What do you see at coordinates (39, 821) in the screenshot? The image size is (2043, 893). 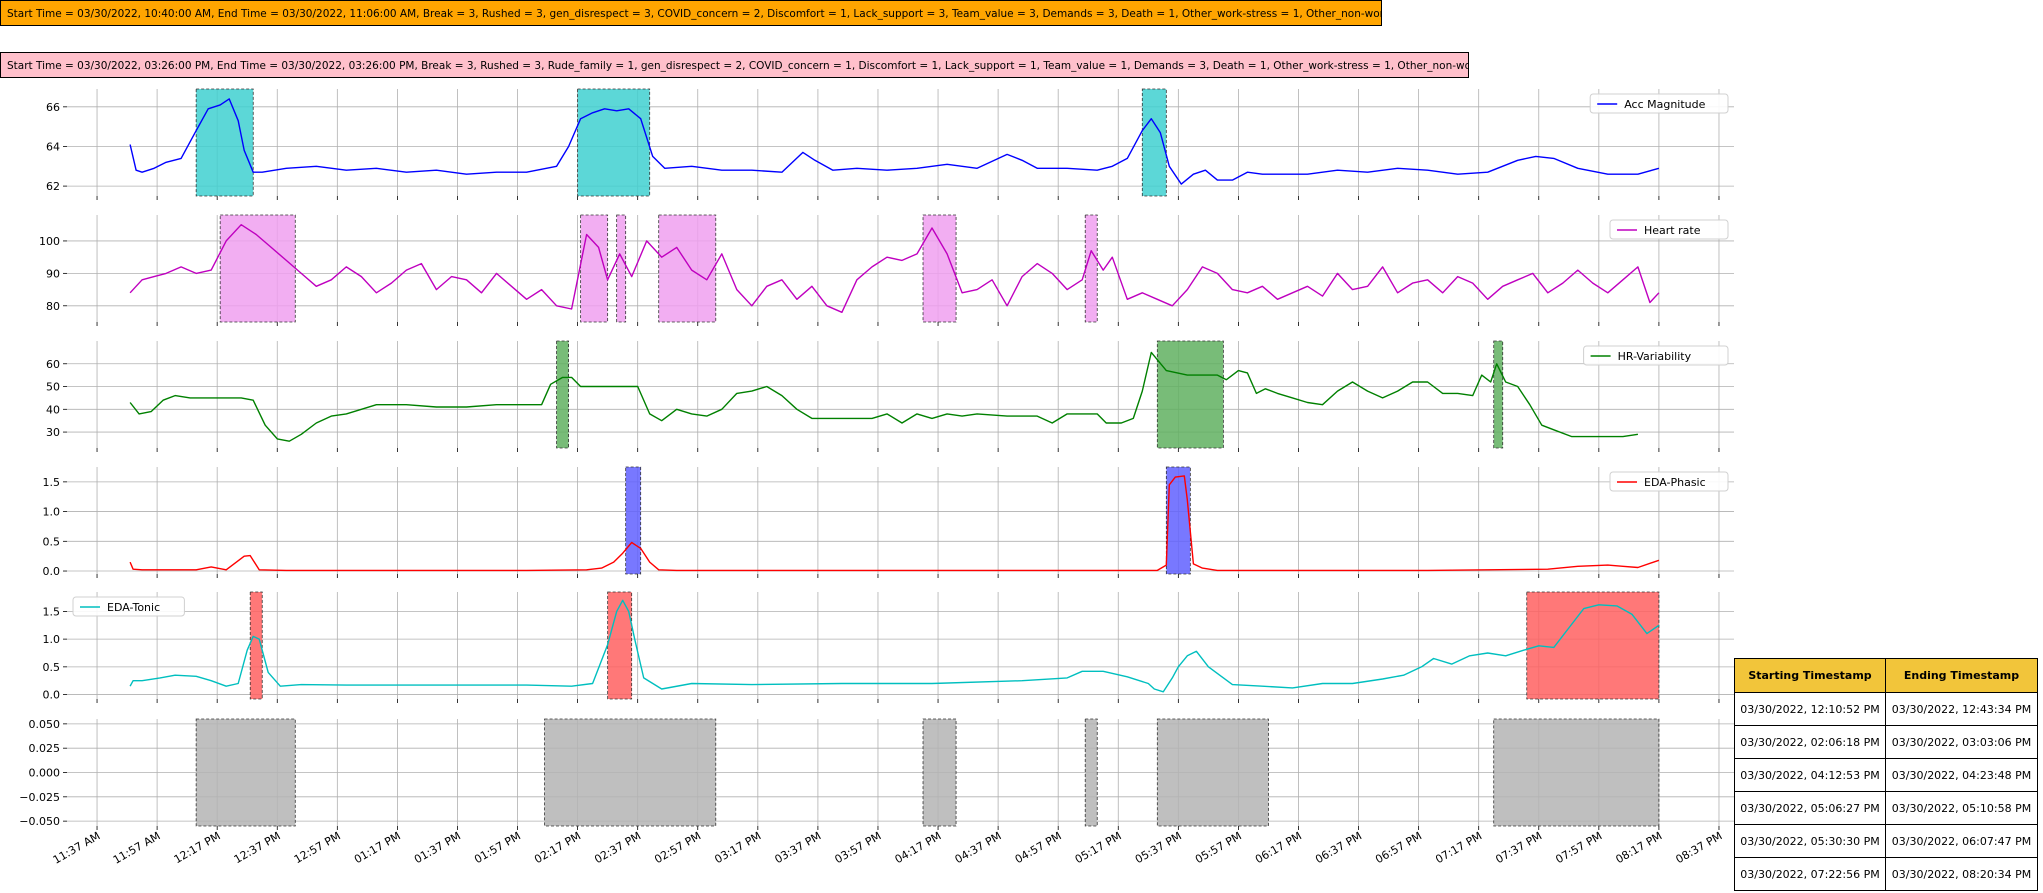 I see `y-tick-label: −0.050` at bounding box center [39, 821].